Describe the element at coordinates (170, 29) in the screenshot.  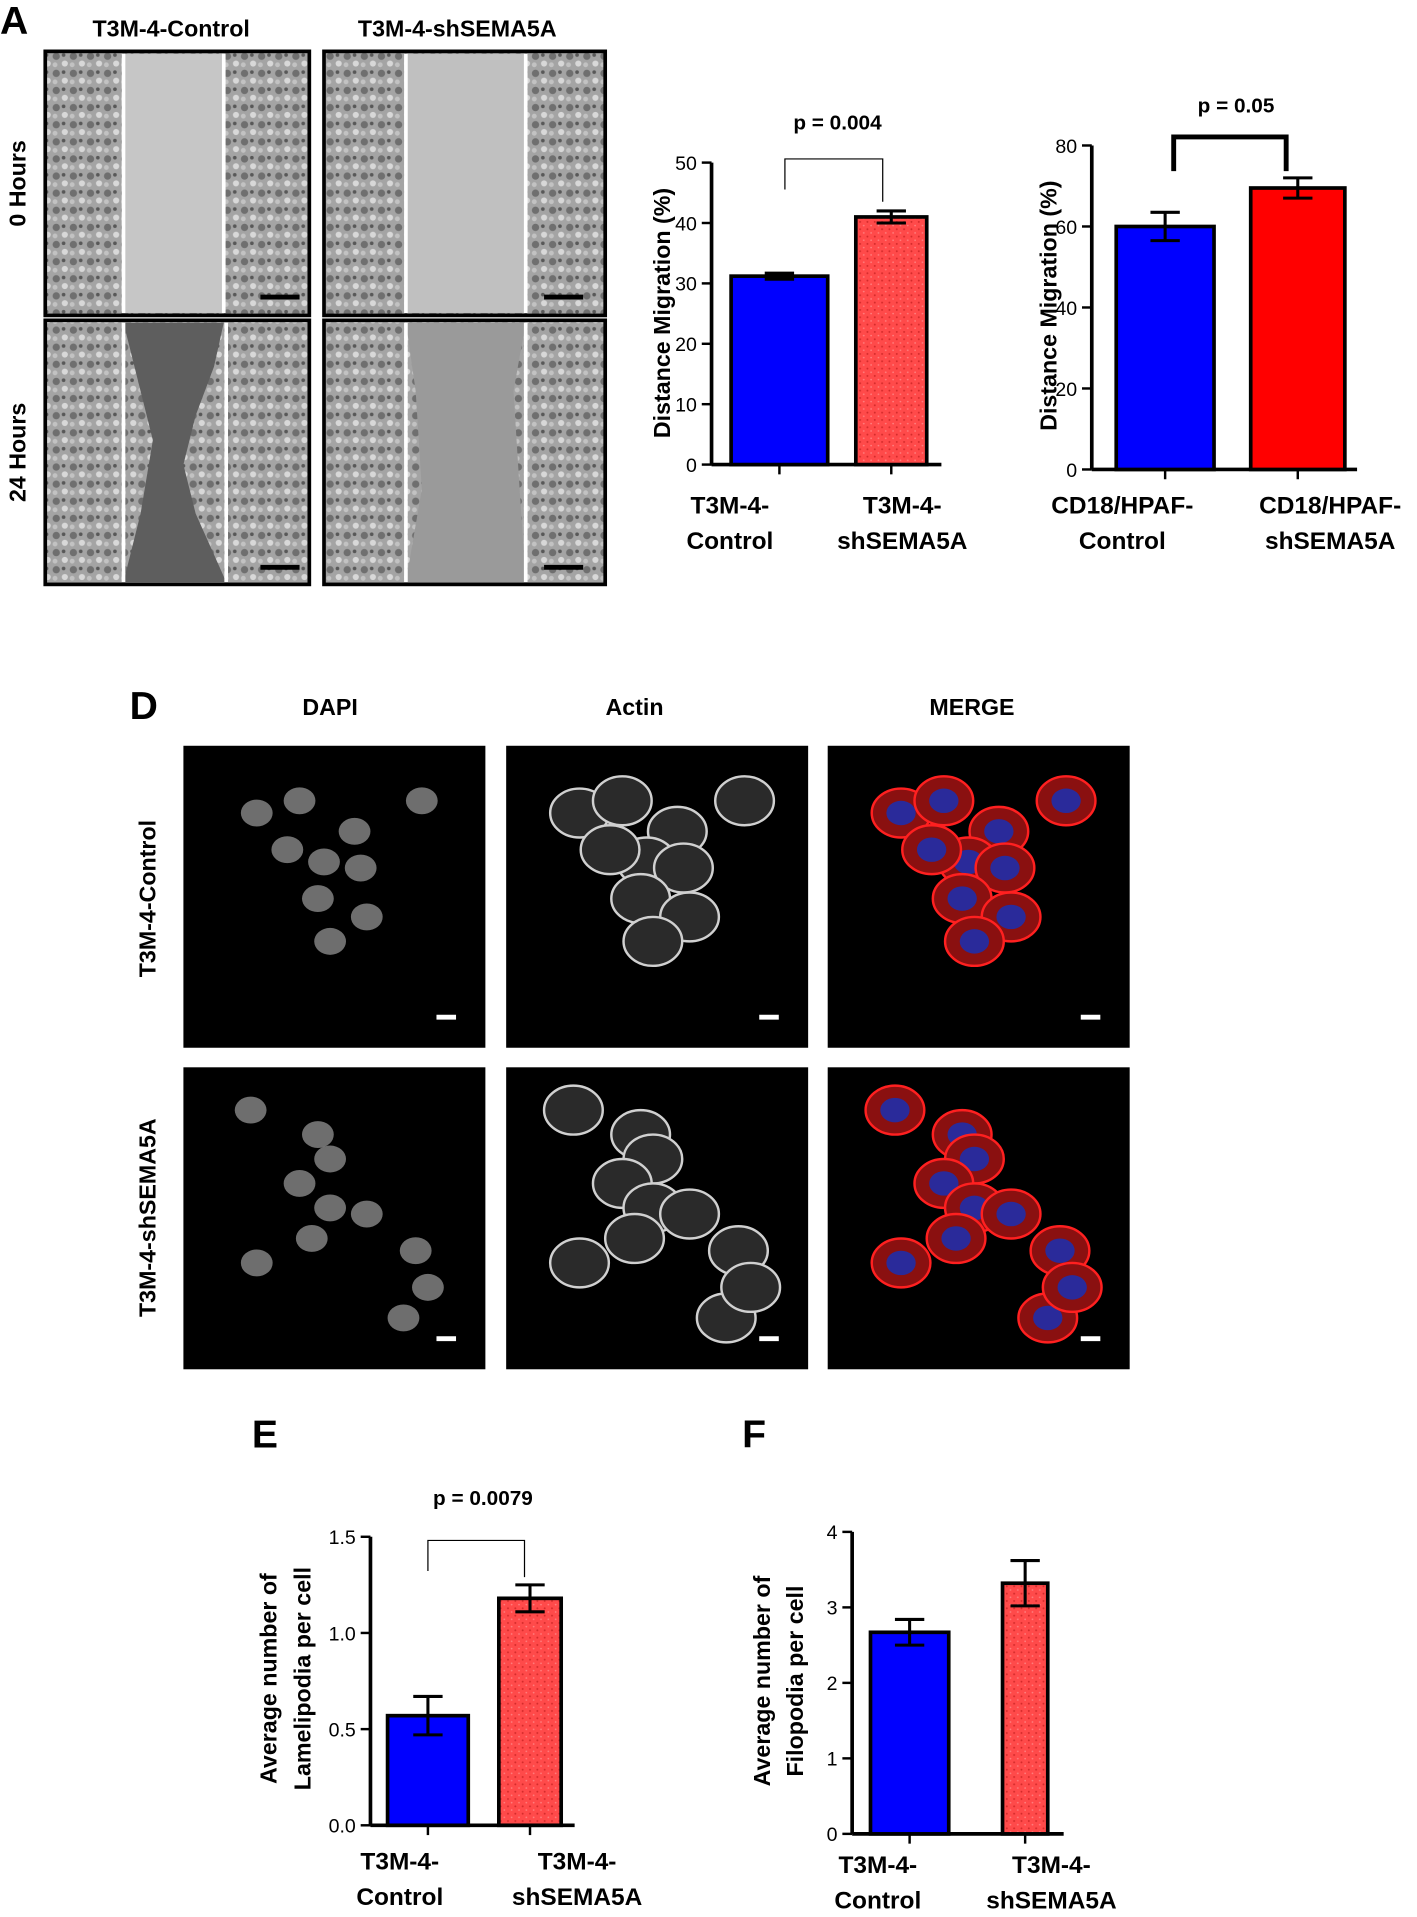
I see `column-label: T3M-4-Control` at that location.